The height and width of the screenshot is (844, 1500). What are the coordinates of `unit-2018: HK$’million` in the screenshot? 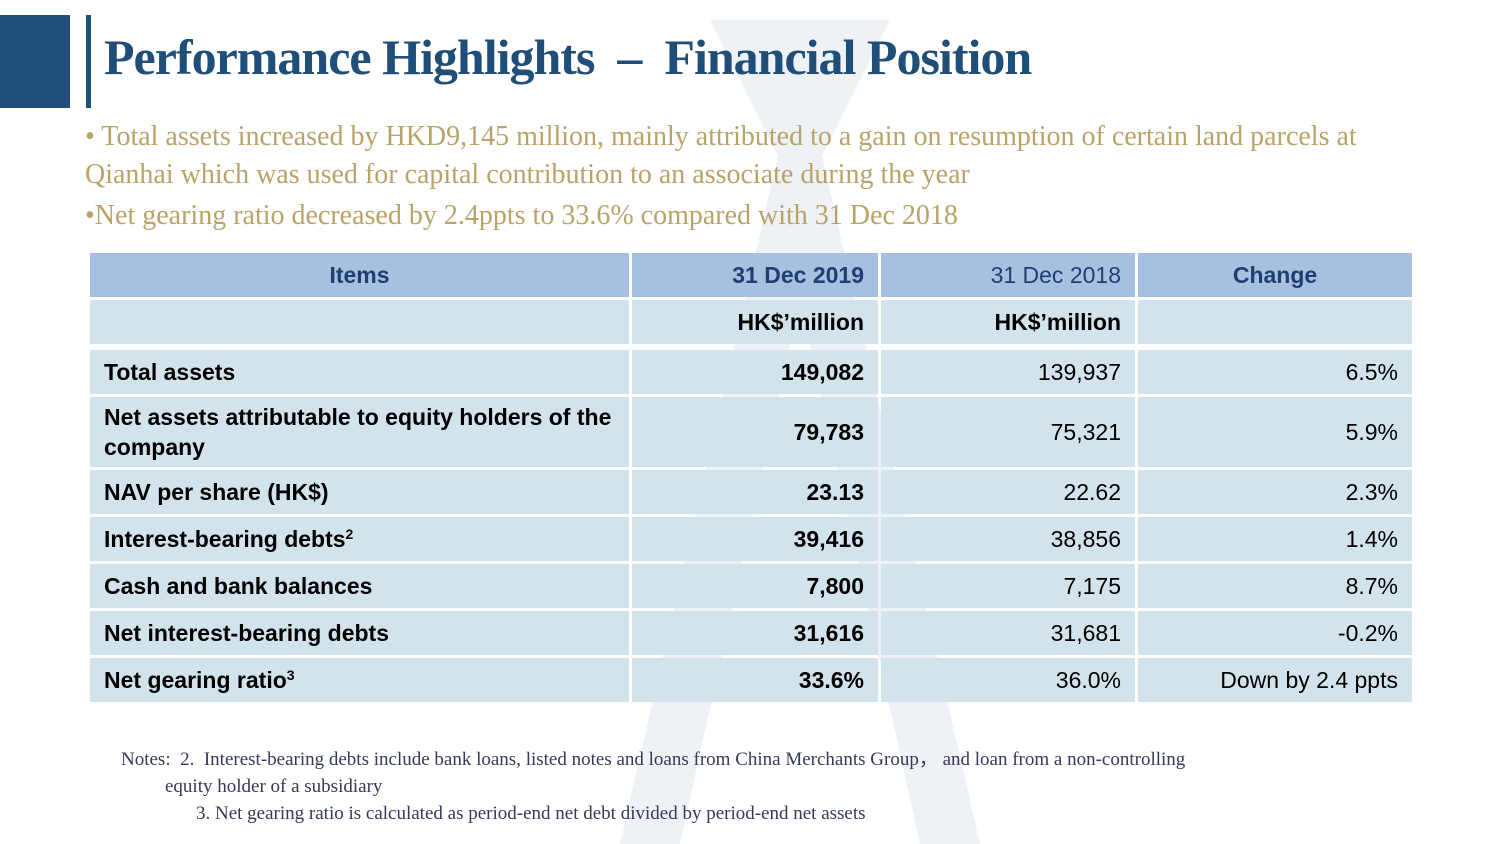 It's located at (1008, 322).